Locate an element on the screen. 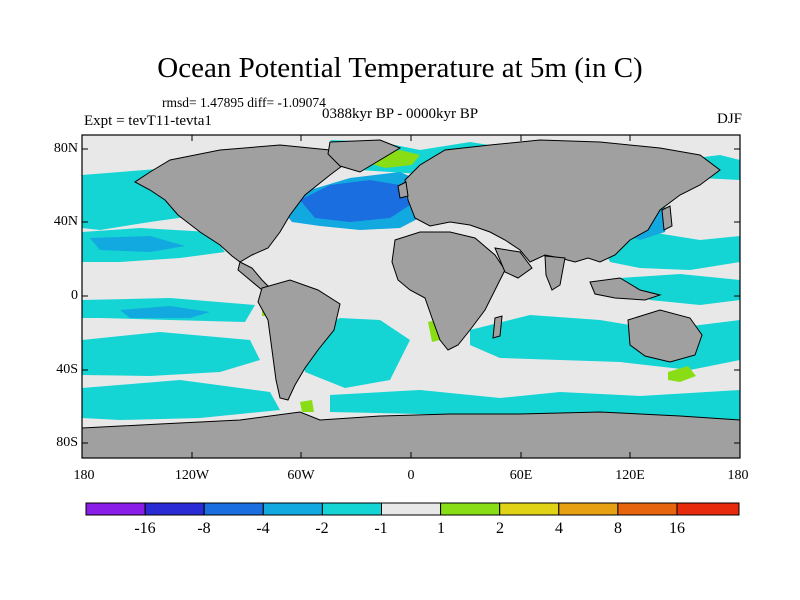  colorbar-label: 8 is located at coordinates (618, 528).